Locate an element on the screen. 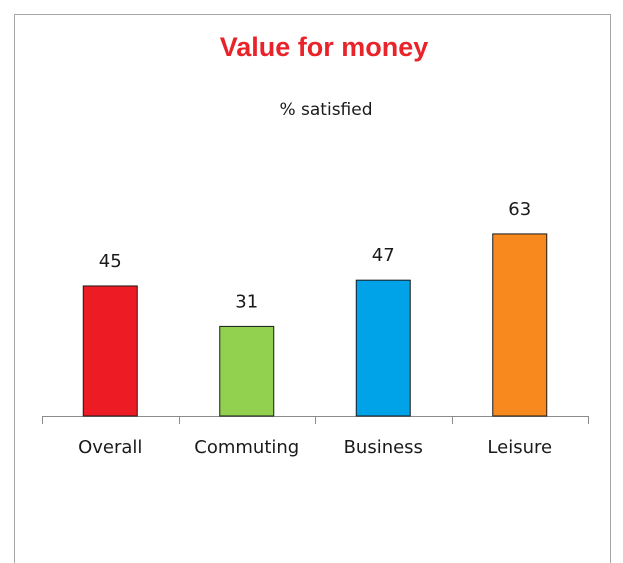  chart-subtitle: % satisfied is located at coordinates (325, 110).